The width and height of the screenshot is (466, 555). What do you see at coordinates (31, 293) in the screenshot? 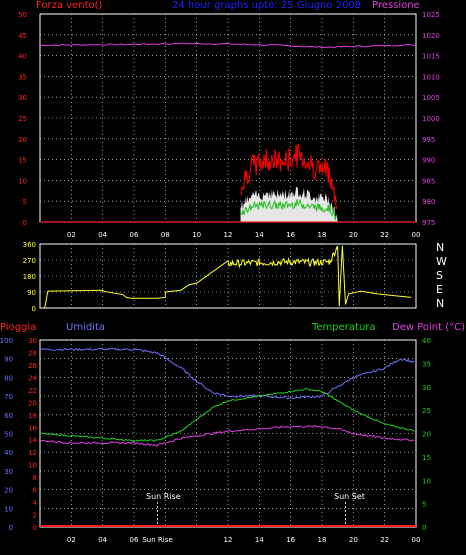
I see `direction-tick-label: 90` at bounding box center [31, 293].